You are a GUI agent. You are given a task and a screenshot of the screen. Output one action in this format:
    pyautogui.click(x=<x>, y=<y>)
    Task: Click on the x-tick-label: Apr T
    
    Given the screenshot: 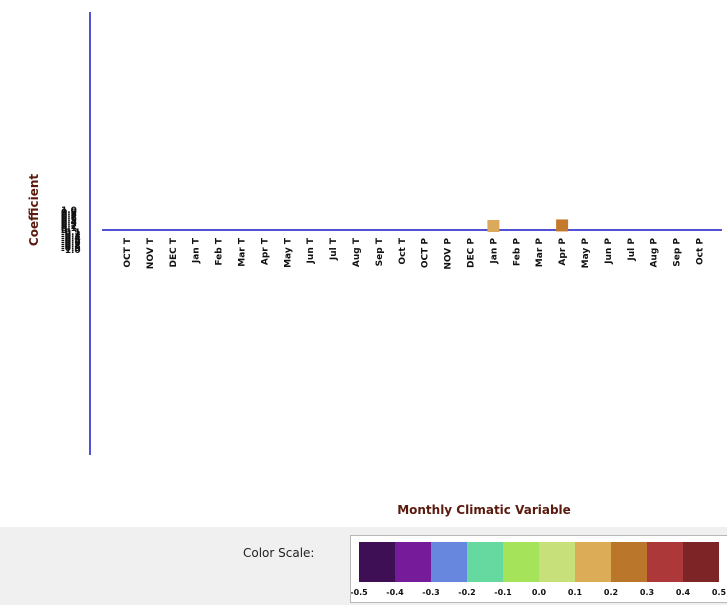 What is the action you would take?
    pyautogui.click(x=265, y=251)
    